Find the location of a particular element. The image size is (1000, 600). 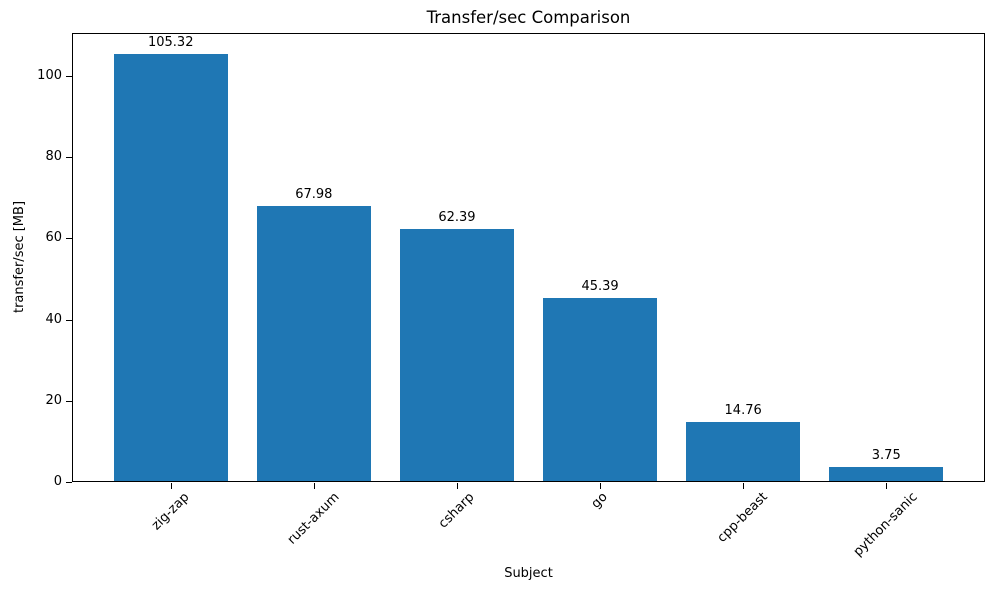

y-tick-label: 40 is located at coordinates (53, 319).